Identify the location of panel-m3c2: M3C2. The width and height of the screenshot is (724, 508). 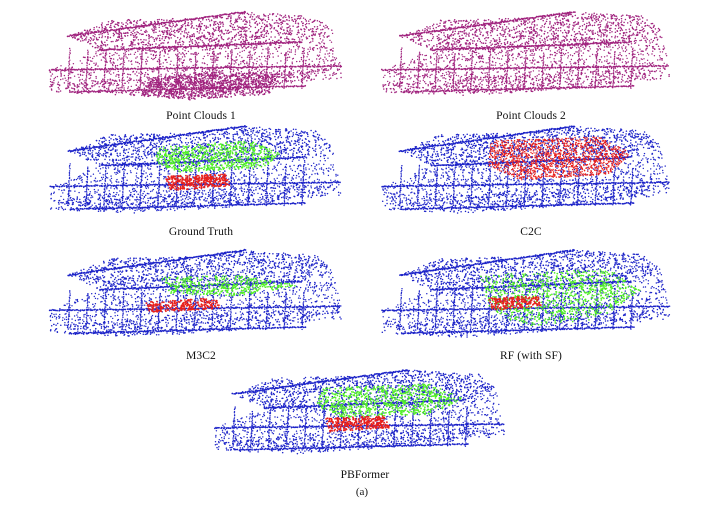
(201, 309).